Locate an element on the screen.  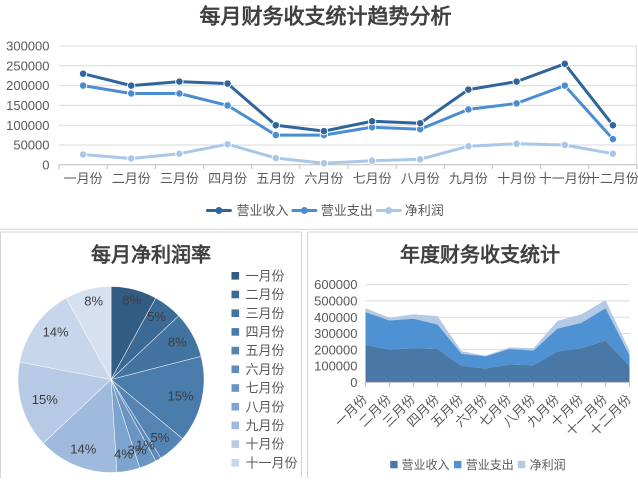
svg-text: 1% is located at coordinates (145, 444).